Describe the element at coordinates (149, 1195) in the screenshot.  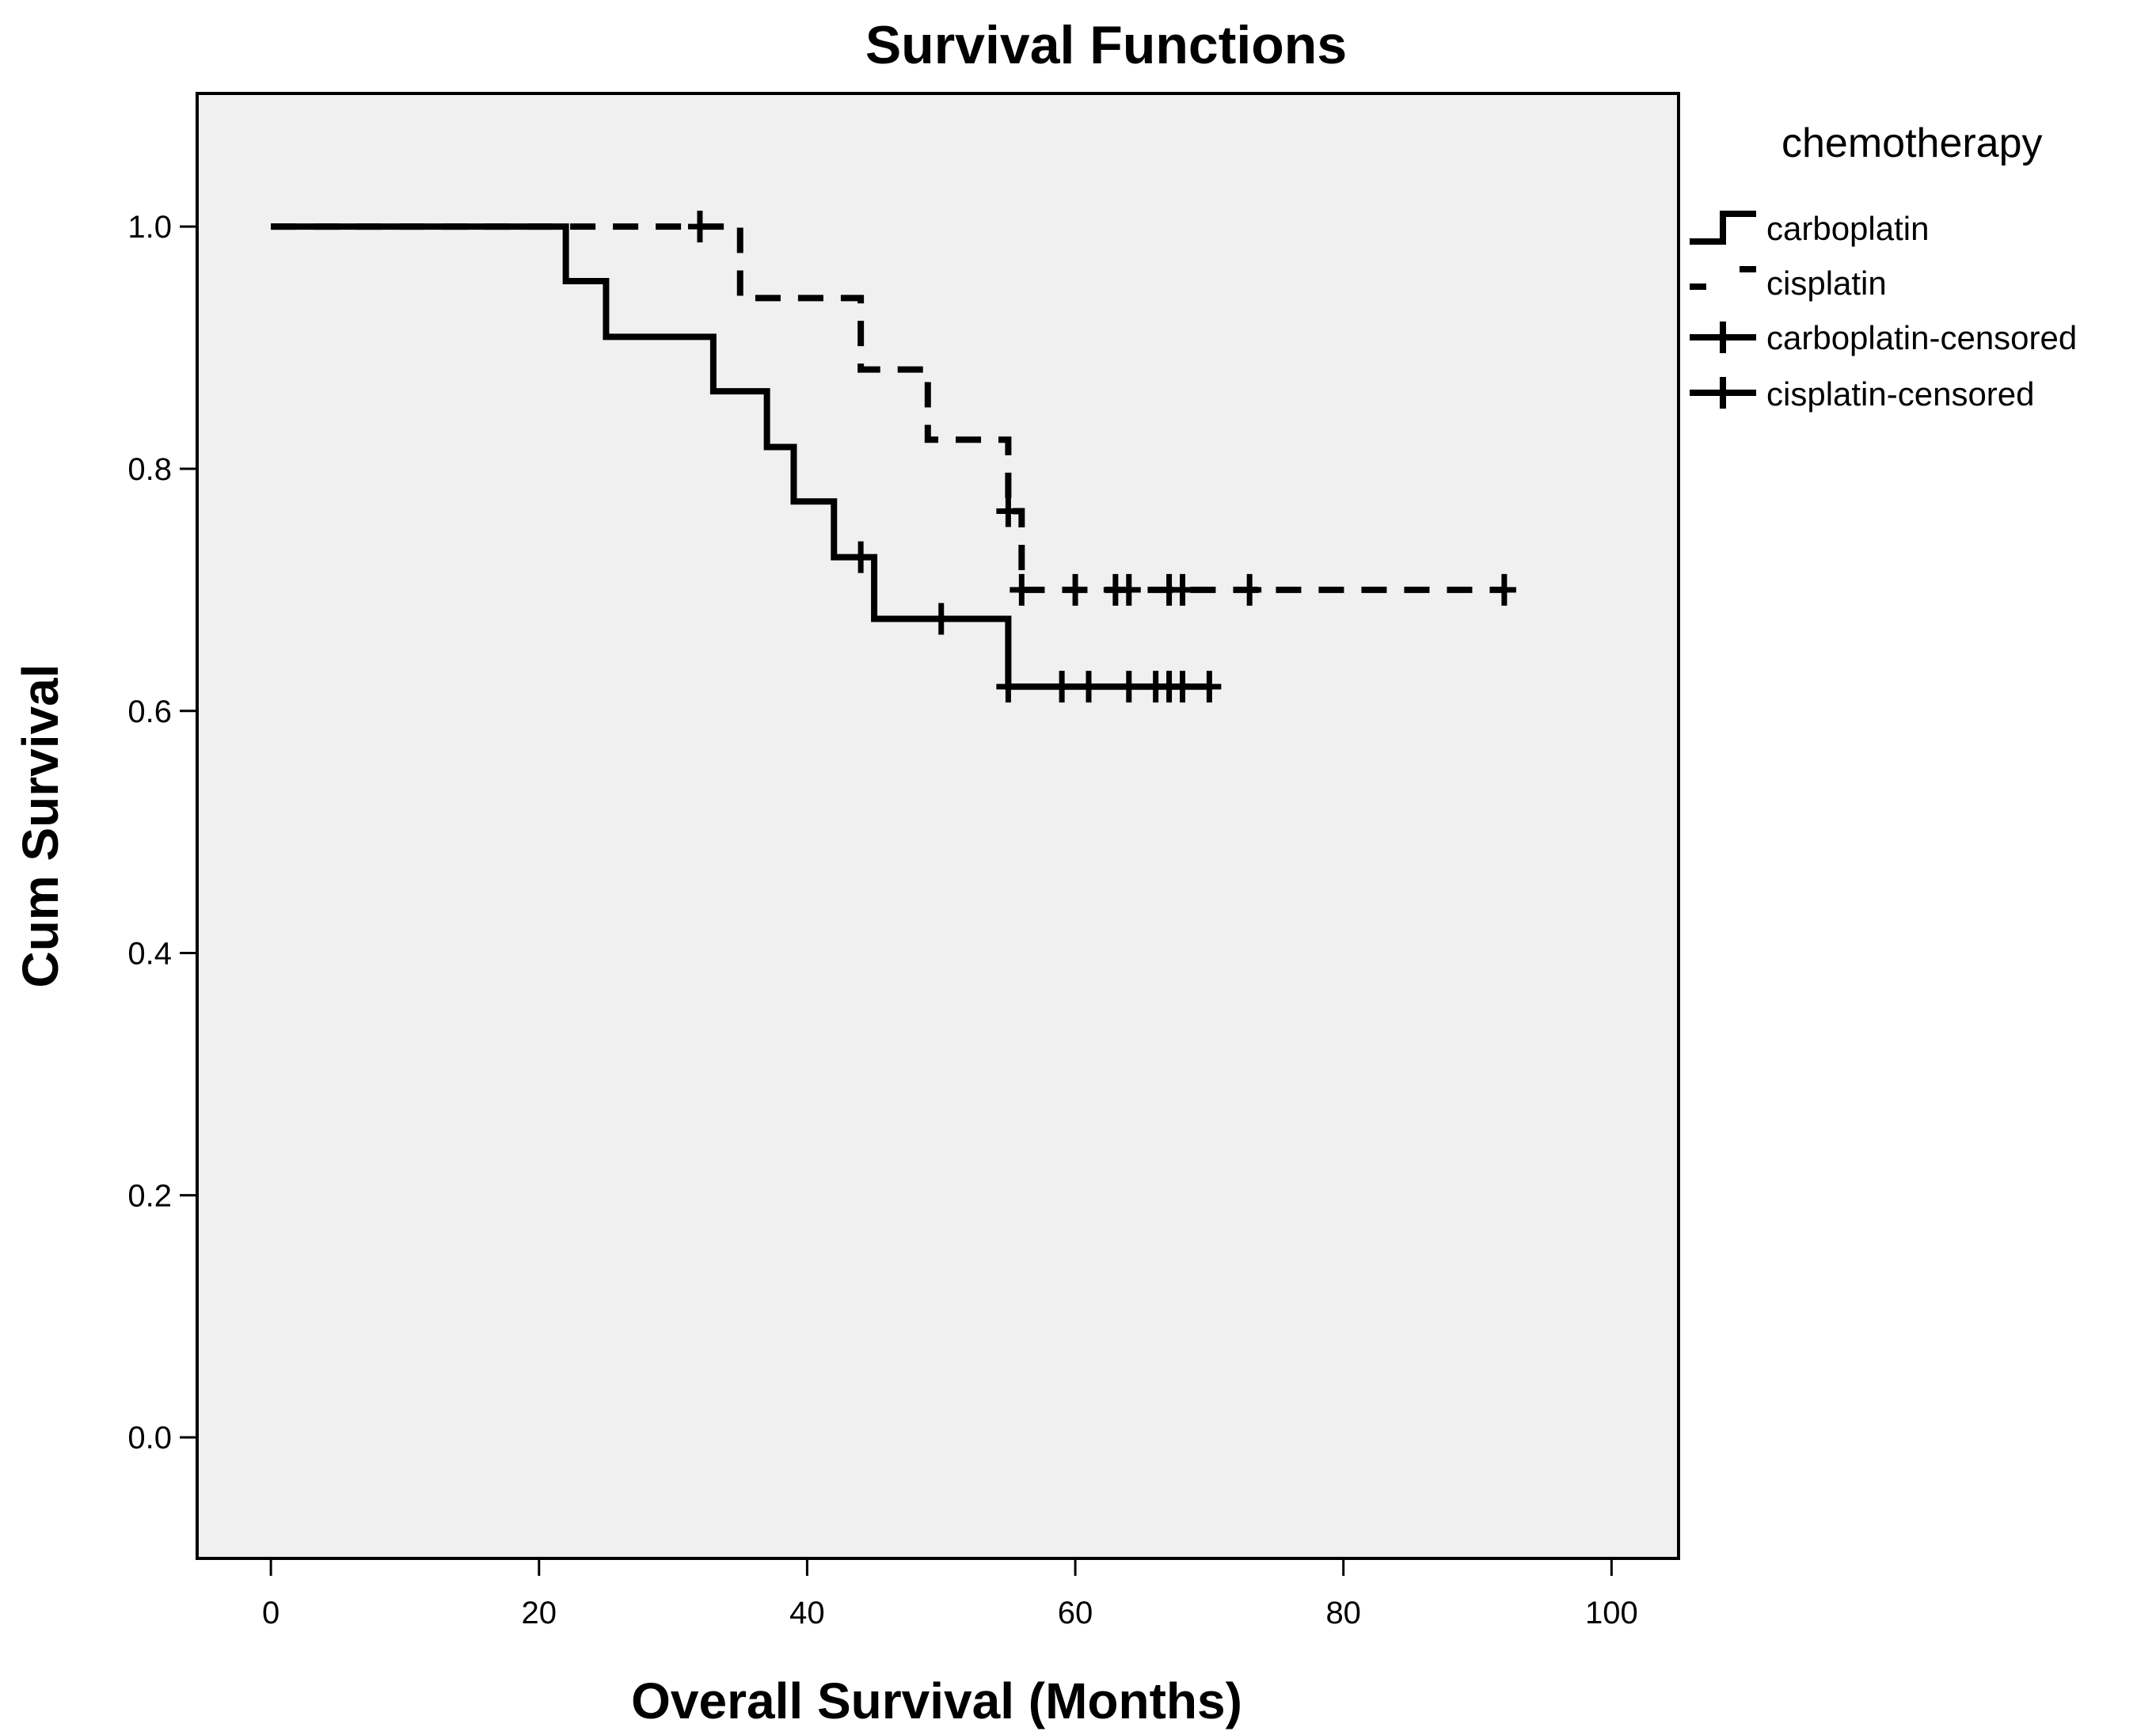
I see `y-tick-label: 0.2` at that location.